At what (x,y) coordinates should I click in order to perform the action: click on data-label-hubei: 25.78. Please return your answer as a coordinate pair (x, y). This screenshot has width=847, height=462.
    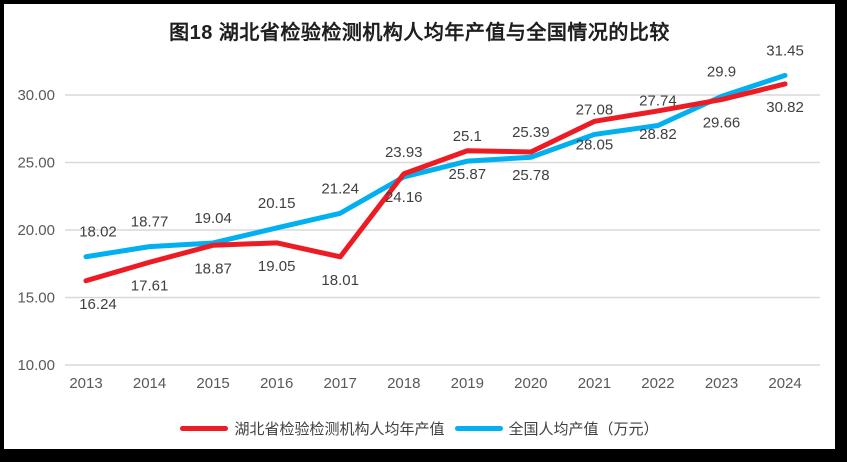
    Looking at the image, I should click on (531, 175).